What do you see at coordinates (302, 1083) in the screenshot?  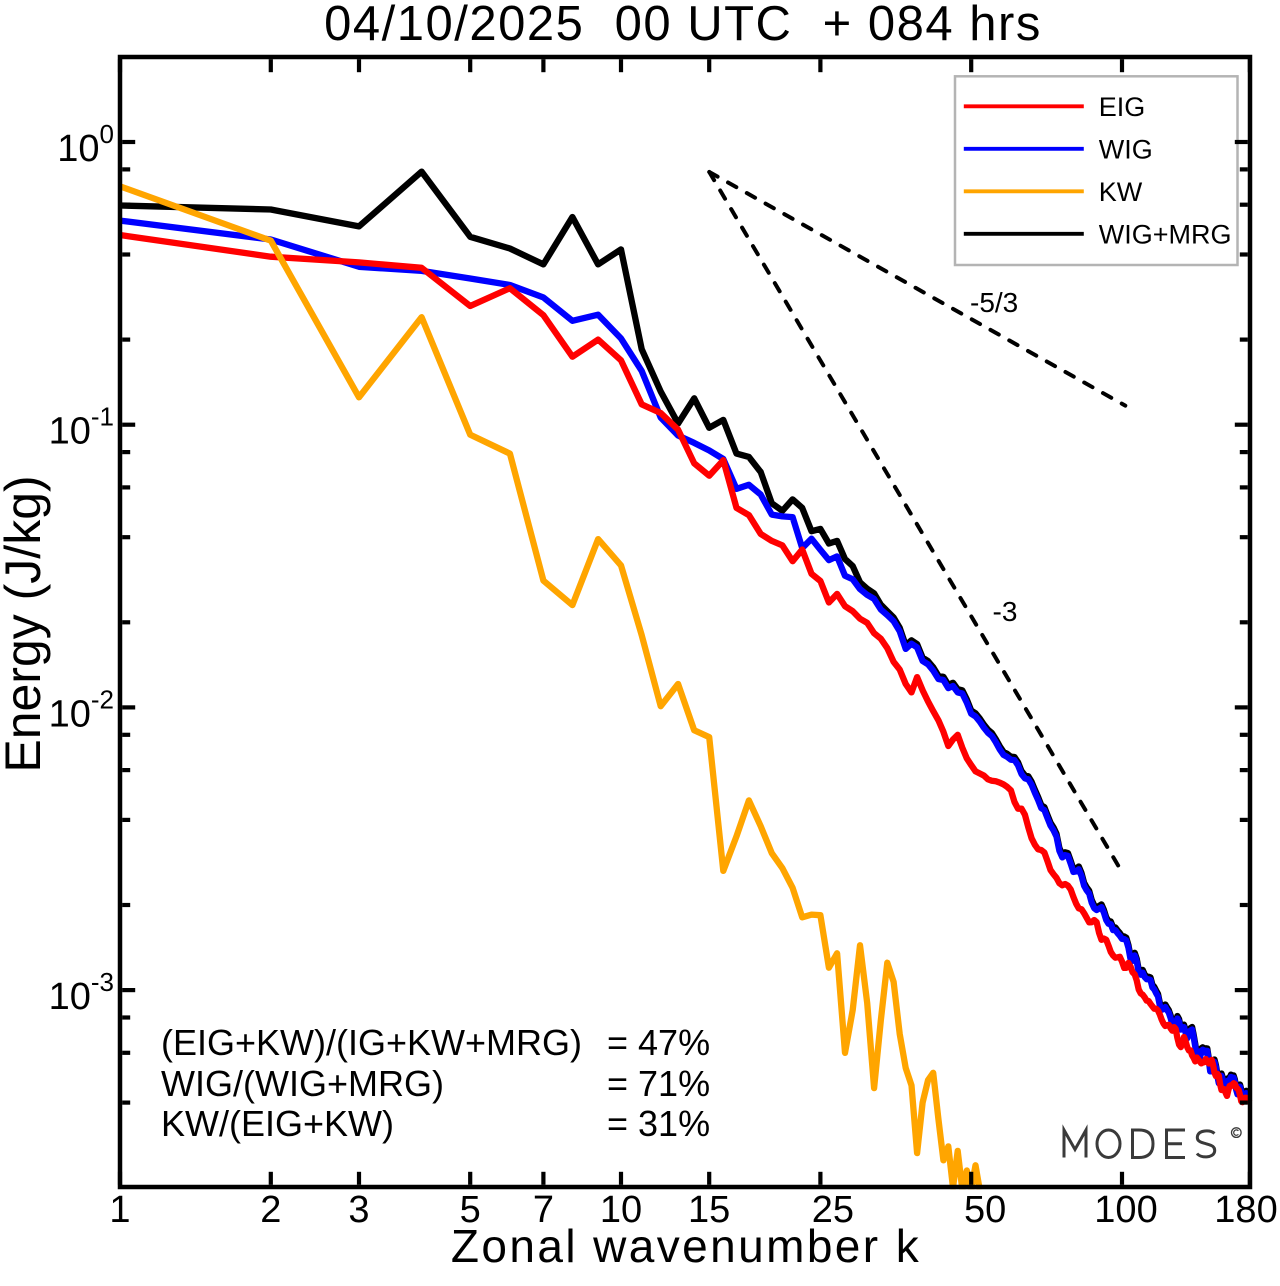 I see `svg-text: WIG/(WIG+MRG)` at bounding box center [302, 1083].